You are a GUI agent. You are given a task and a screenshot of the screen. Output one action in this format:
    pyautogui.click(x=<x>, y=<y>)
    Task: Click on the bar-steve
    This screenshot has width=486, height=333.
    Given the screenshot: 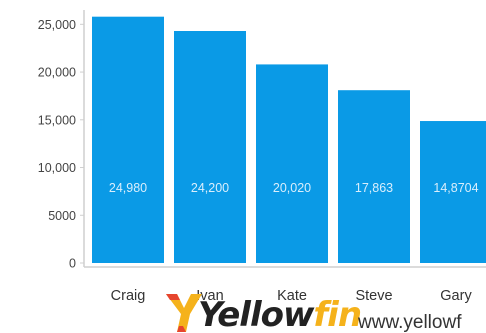 What is the action you would take?
    pyautogui.click(x=374, y=176)
    